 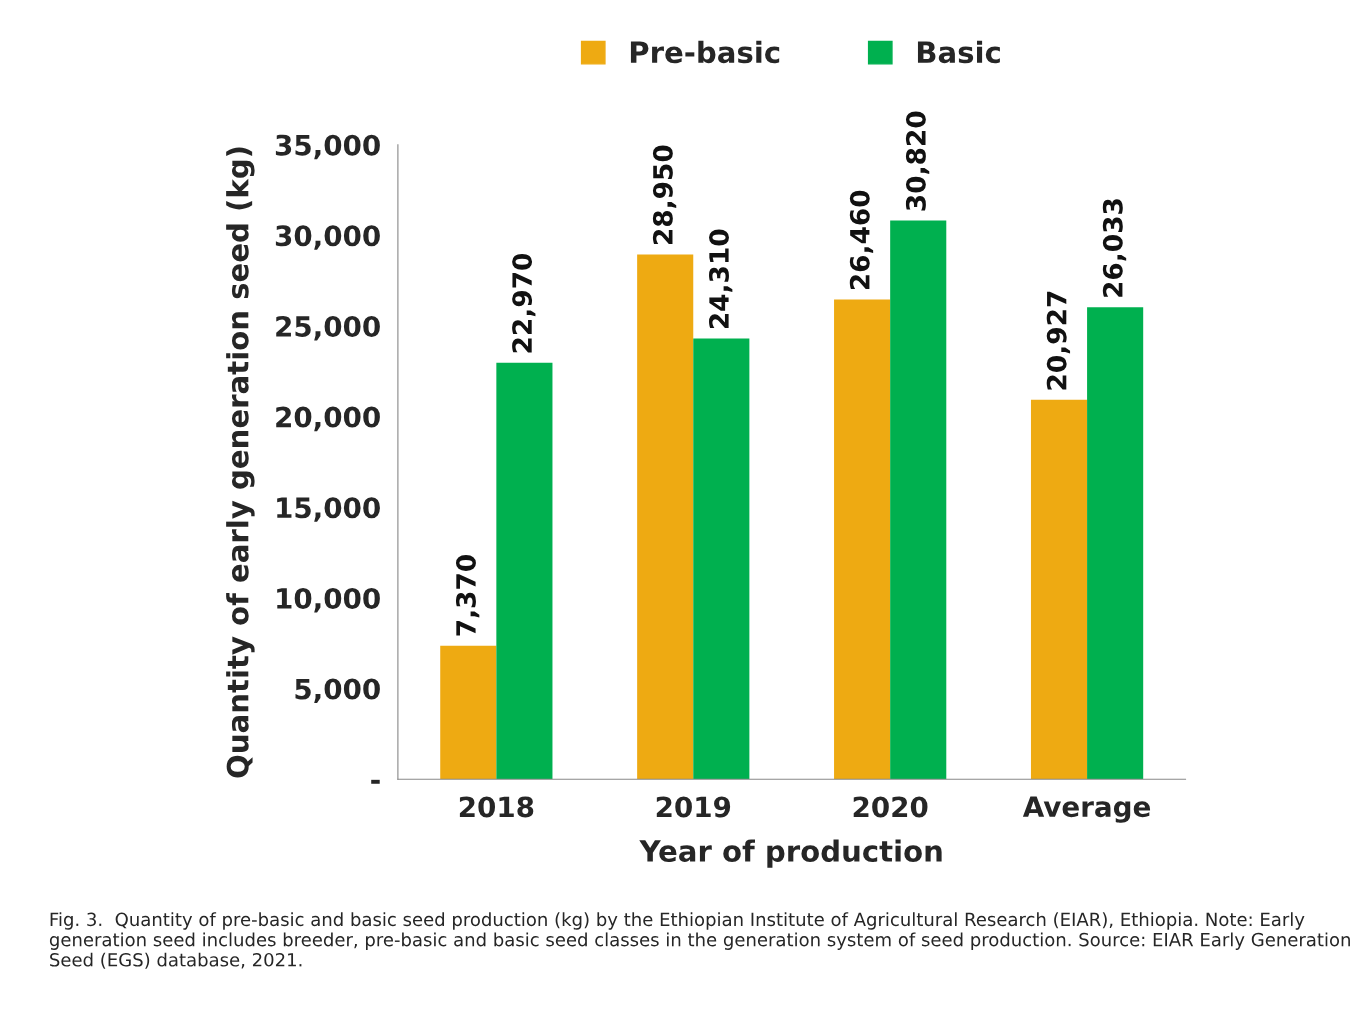 I want to click on caption: Fig. 3. Quantity of pre-basic and basic seed production (kg) by the Ethiopian Institute of Agricultural Research (EIAR), Ethiopia. Note: Early generation seed includes breeder, pre-basic and basic seed classes in the generation system of seed production. Source: EIAR Early Generation Seed (EGS) database, 2021., so click(x=699, y=940).